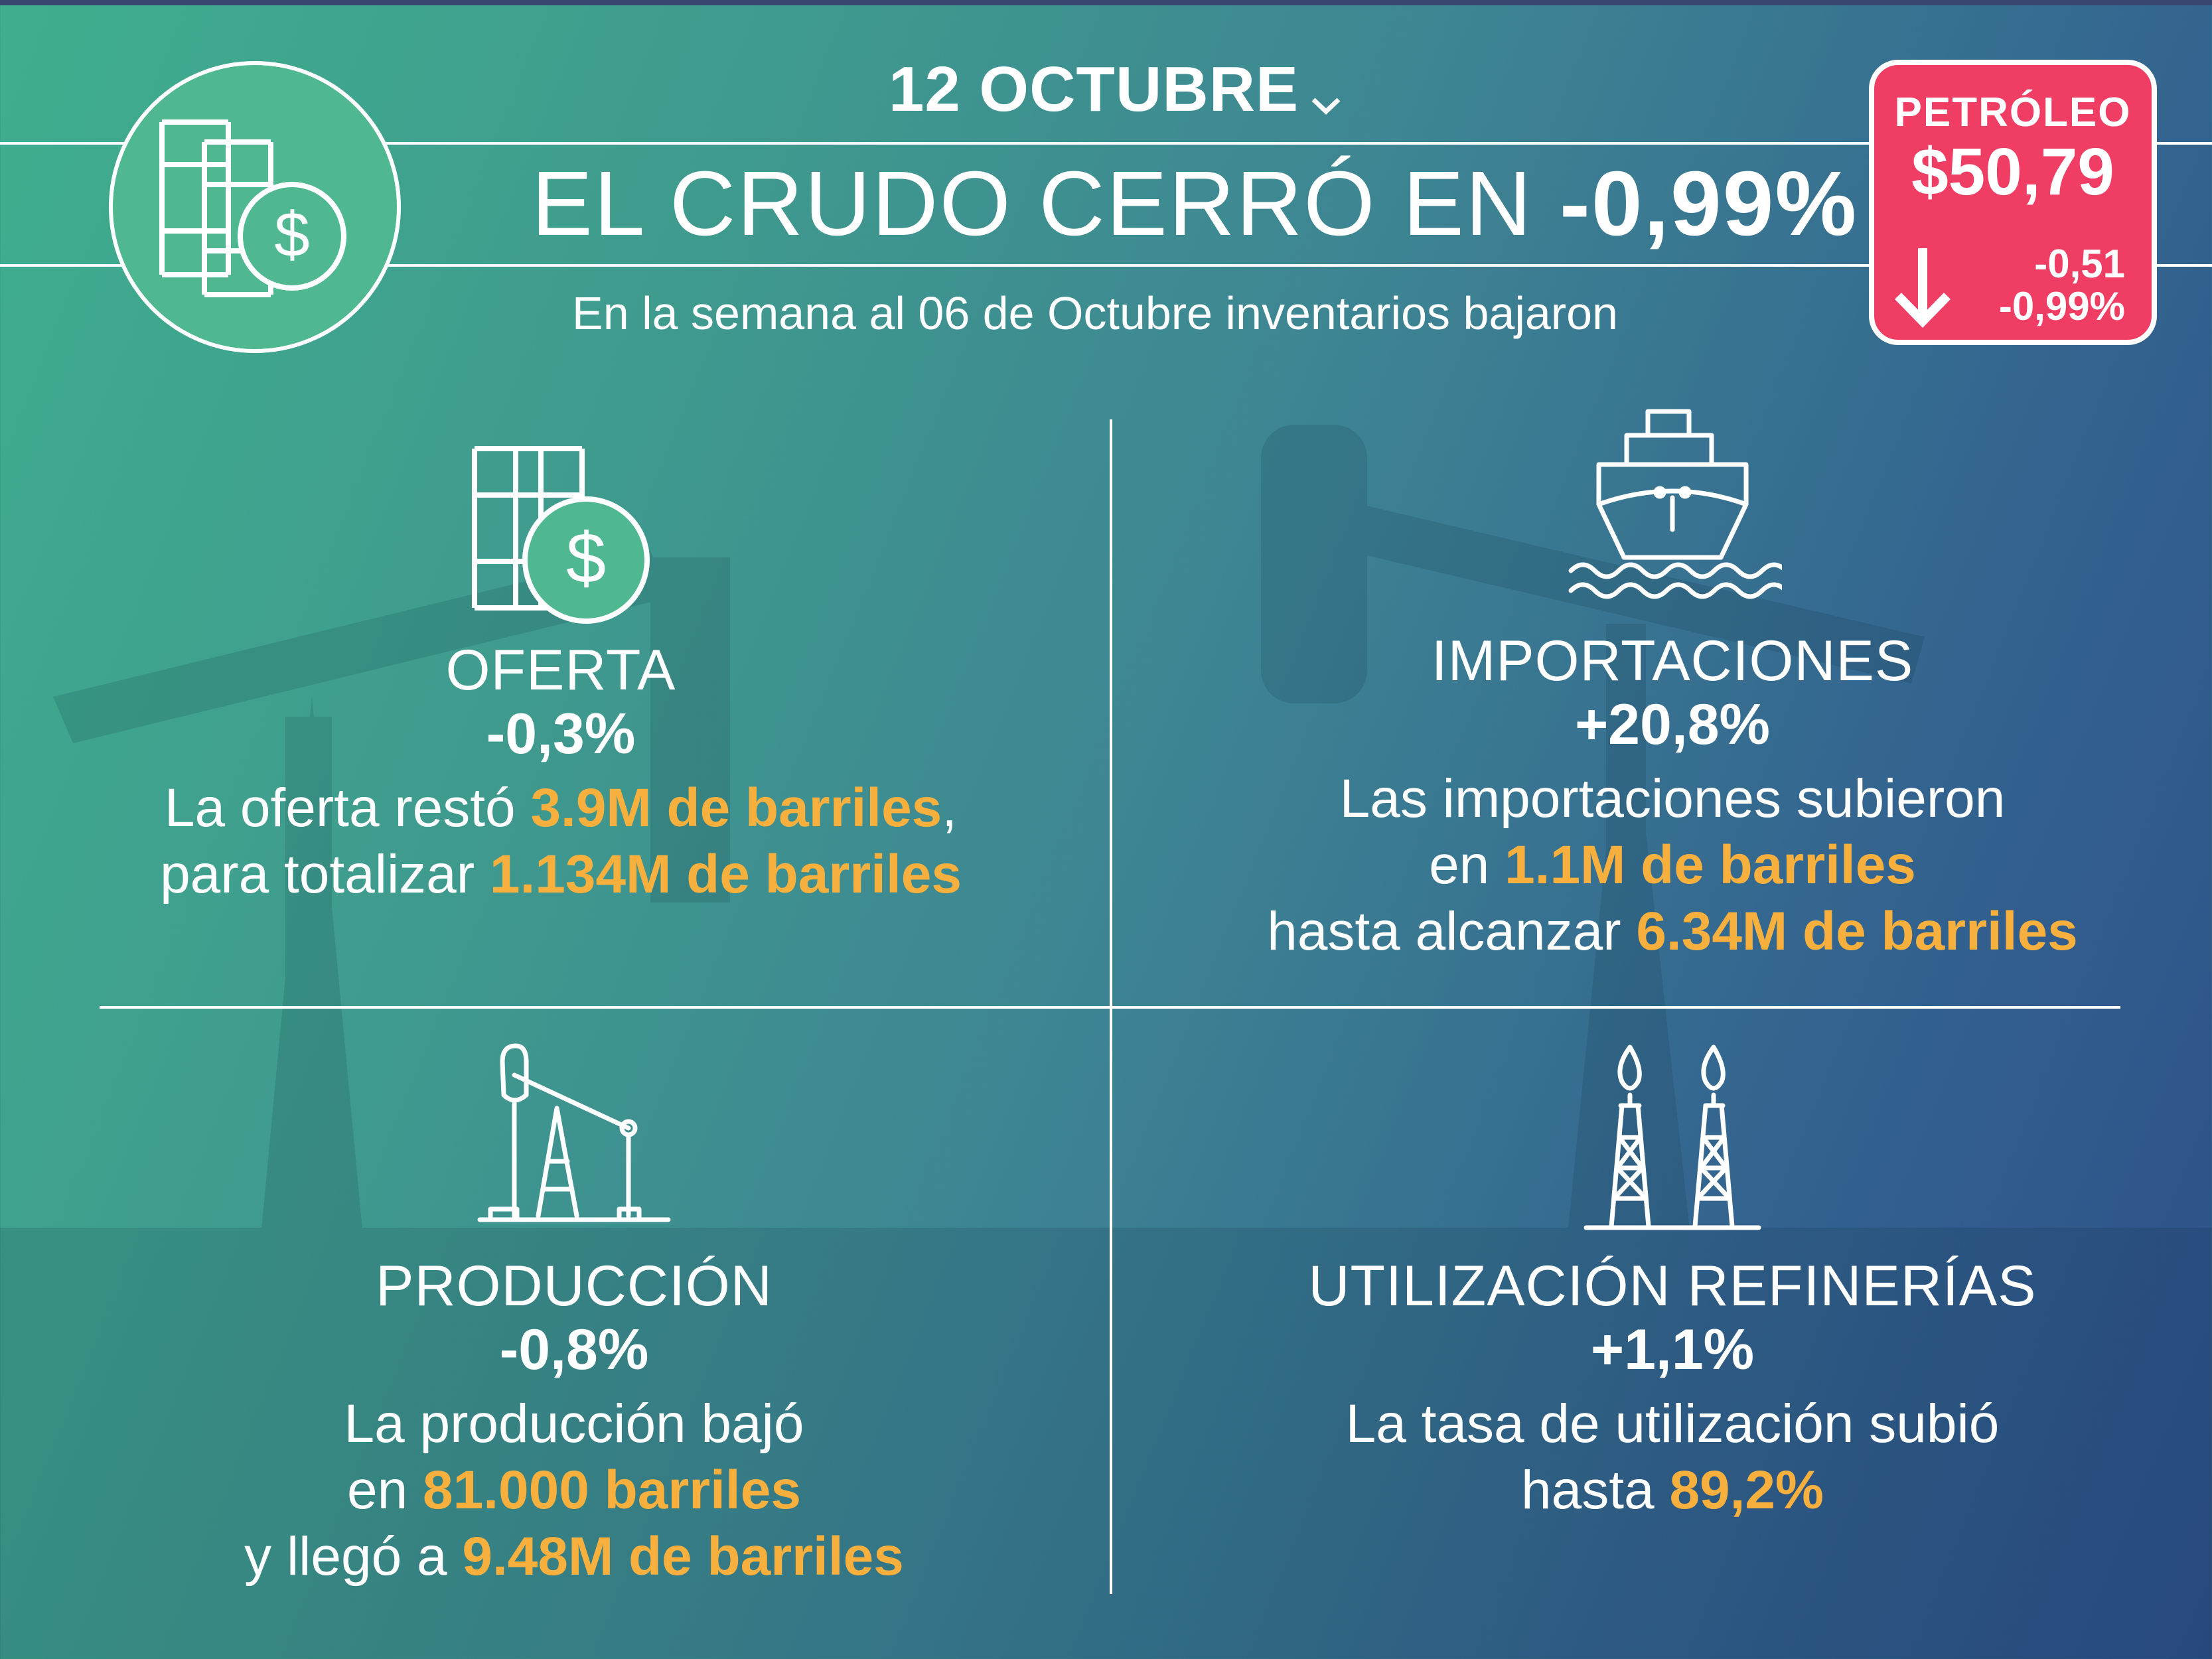 The image size is (2212, 1659). I want to click on header-rule-top, so click(1106, 143).